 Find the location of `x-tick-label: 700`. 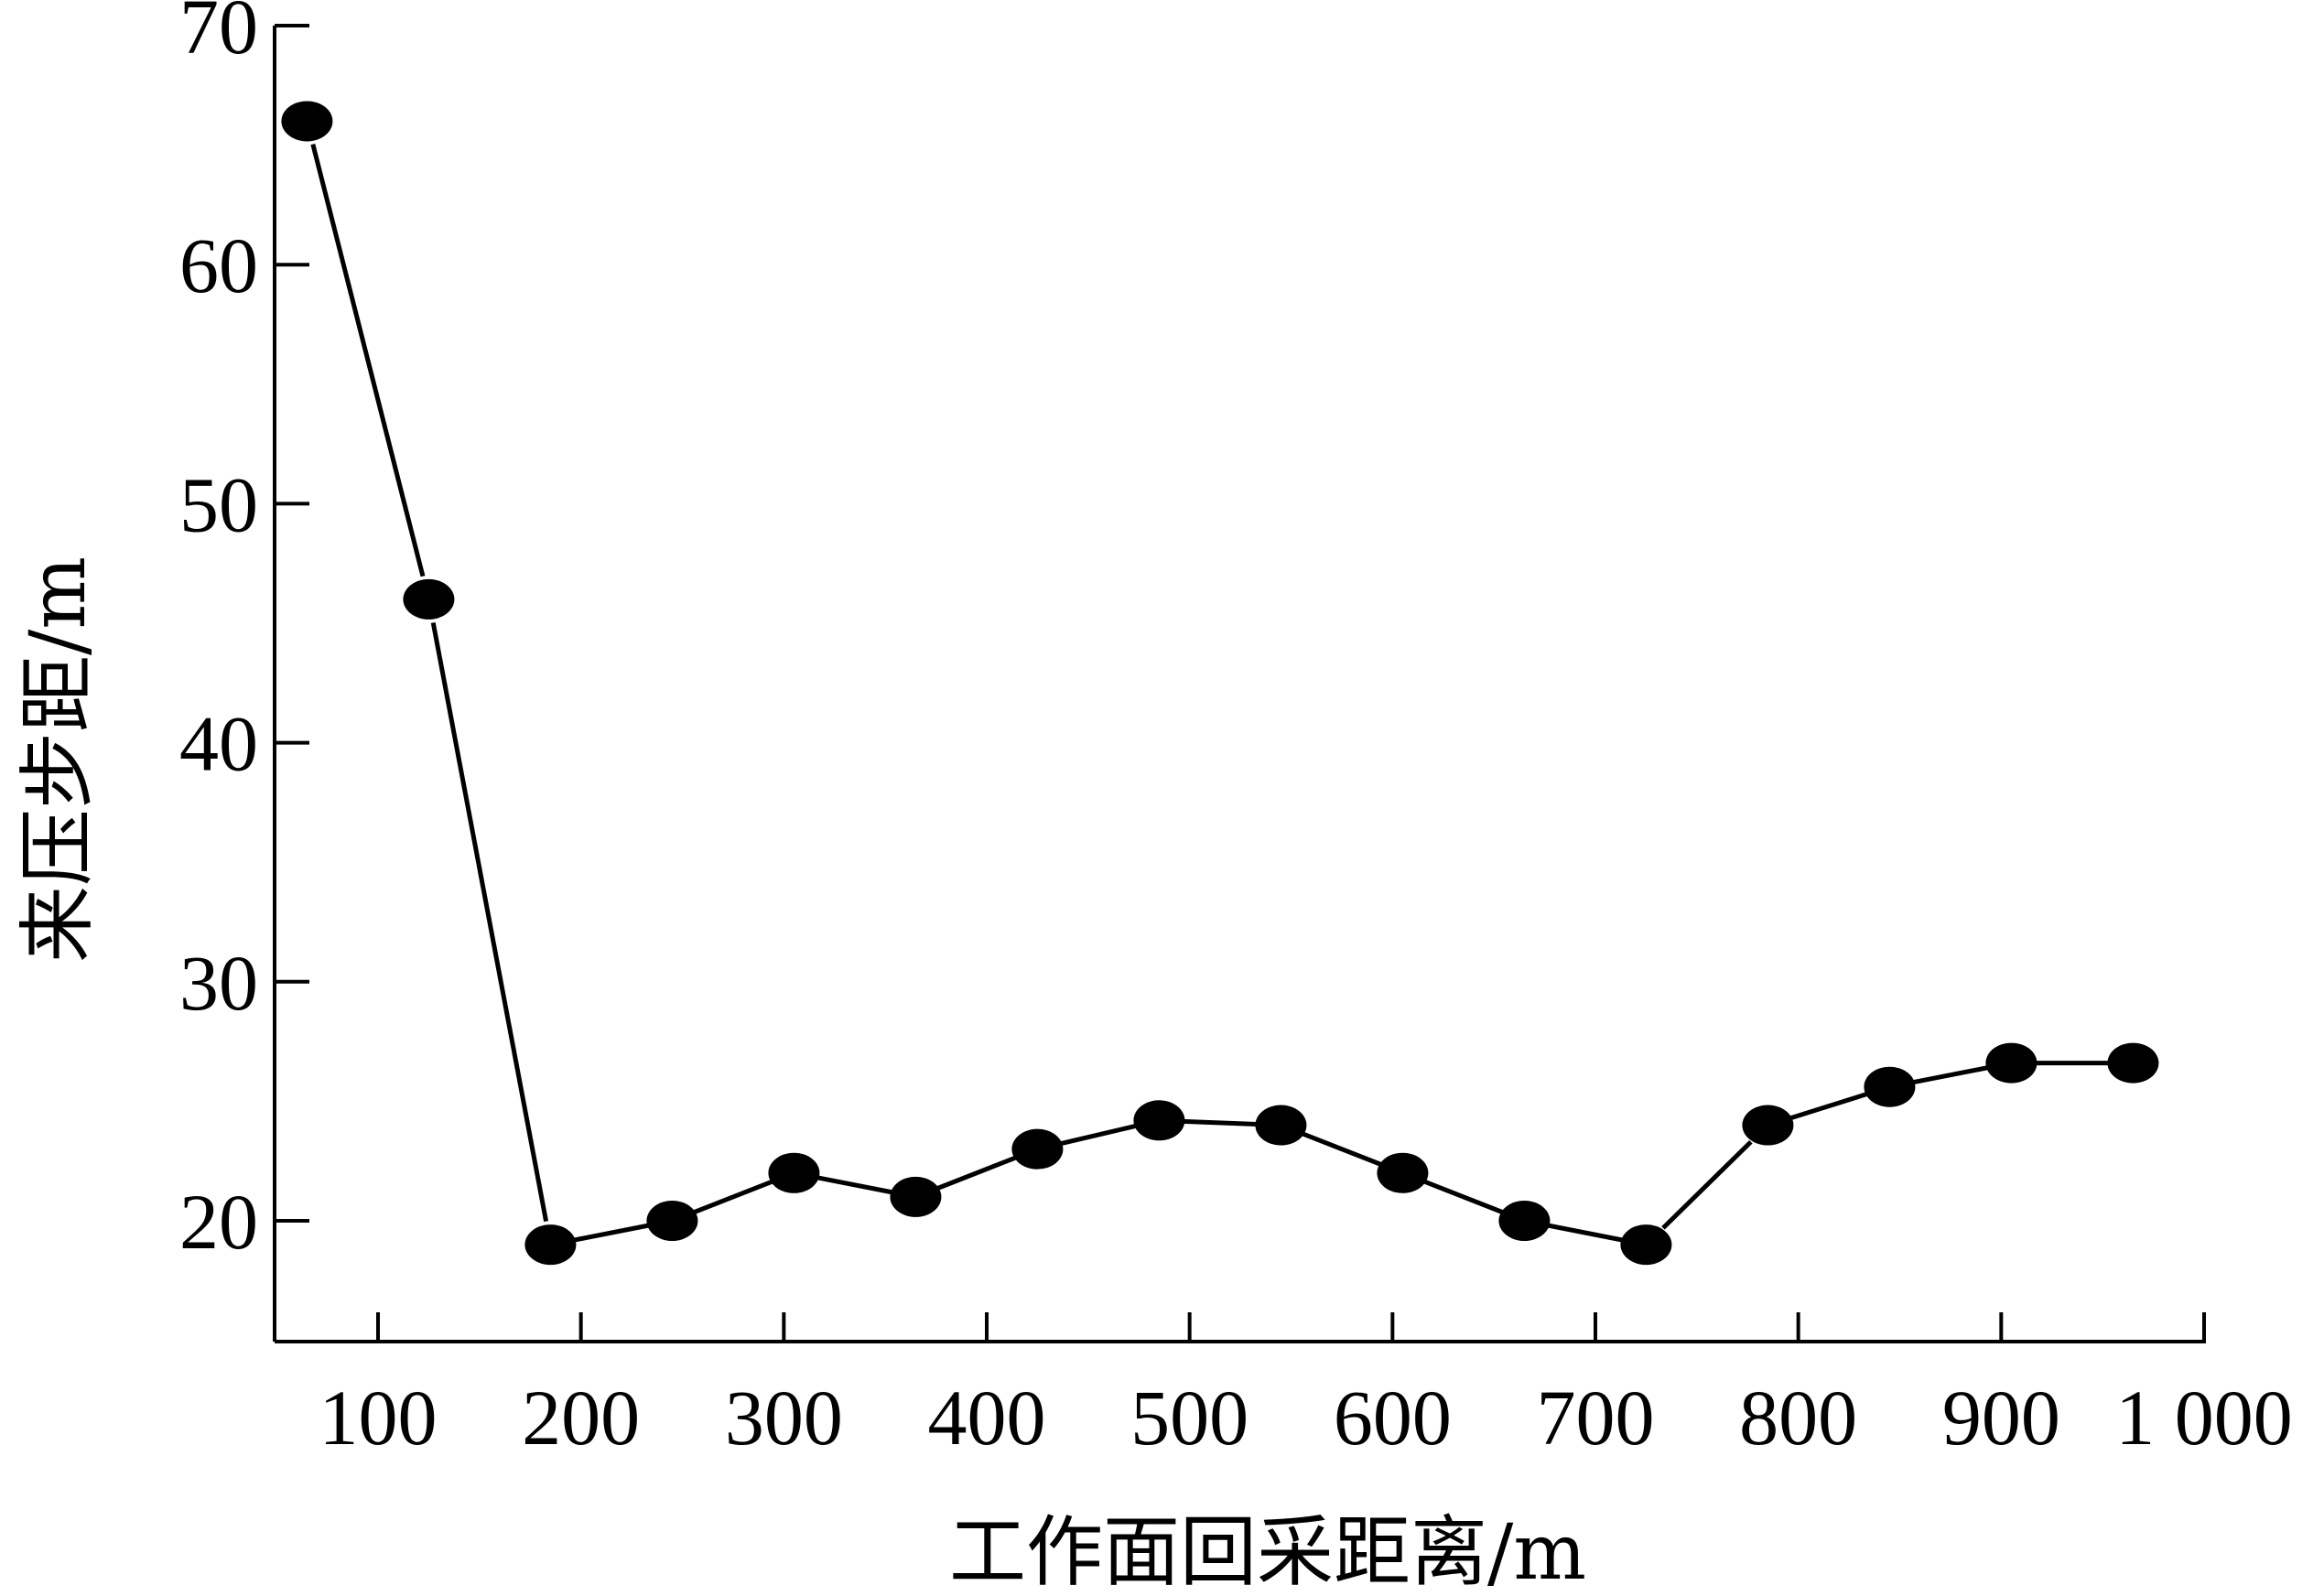

x-tick-label: 700 is located at coordinates (1596, 1417).